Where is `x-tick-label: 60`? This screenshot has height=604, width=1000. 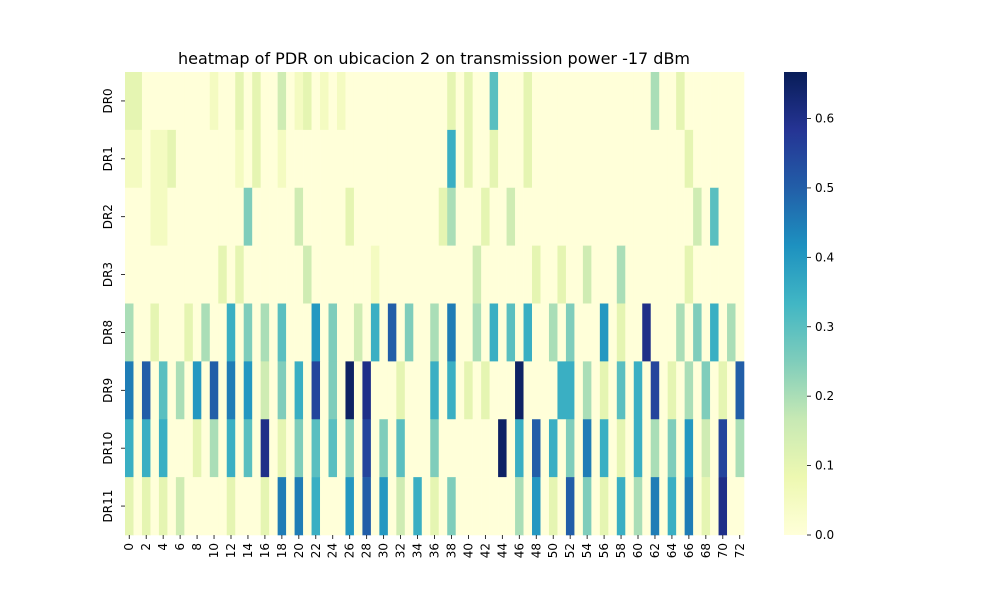 x-tick-label: 60 is located at coordinates (638, 550).